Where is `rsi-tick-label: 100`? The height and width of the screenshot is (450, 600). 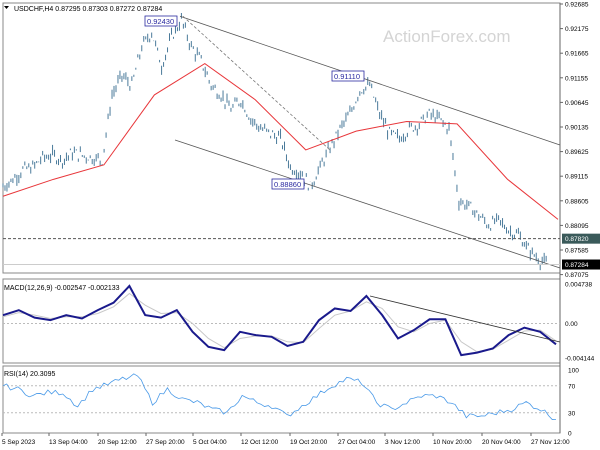 rsi-tick-label: 100 is located at coordinates (573, 371).